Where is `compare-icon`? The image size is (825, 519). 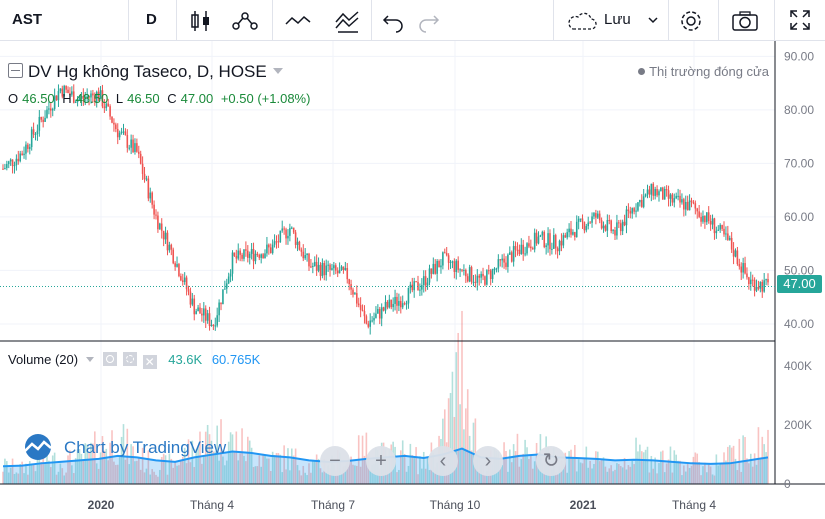
compare-icon is located at coordinates (348, 21).